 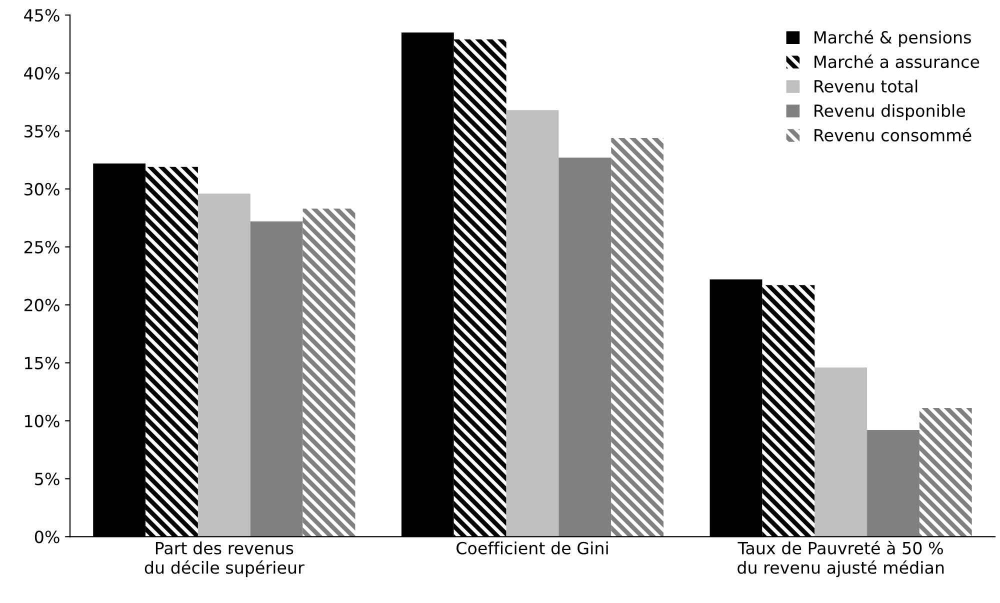 What do you see at coordinates (866, 86) in the screenshot?
I see `legend-label: Revenu total` at bounding box center [866, 86].